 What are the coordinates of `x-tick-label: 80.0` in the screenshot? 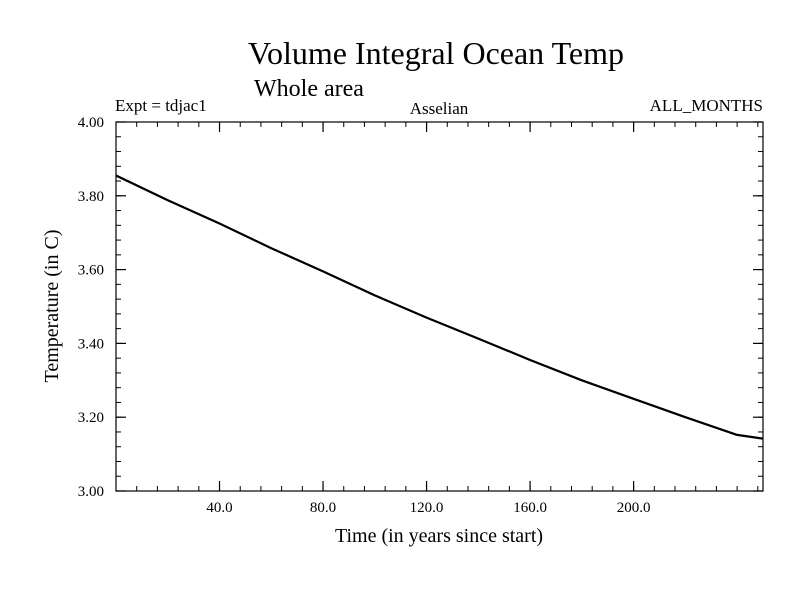 It's located at (323, 508).